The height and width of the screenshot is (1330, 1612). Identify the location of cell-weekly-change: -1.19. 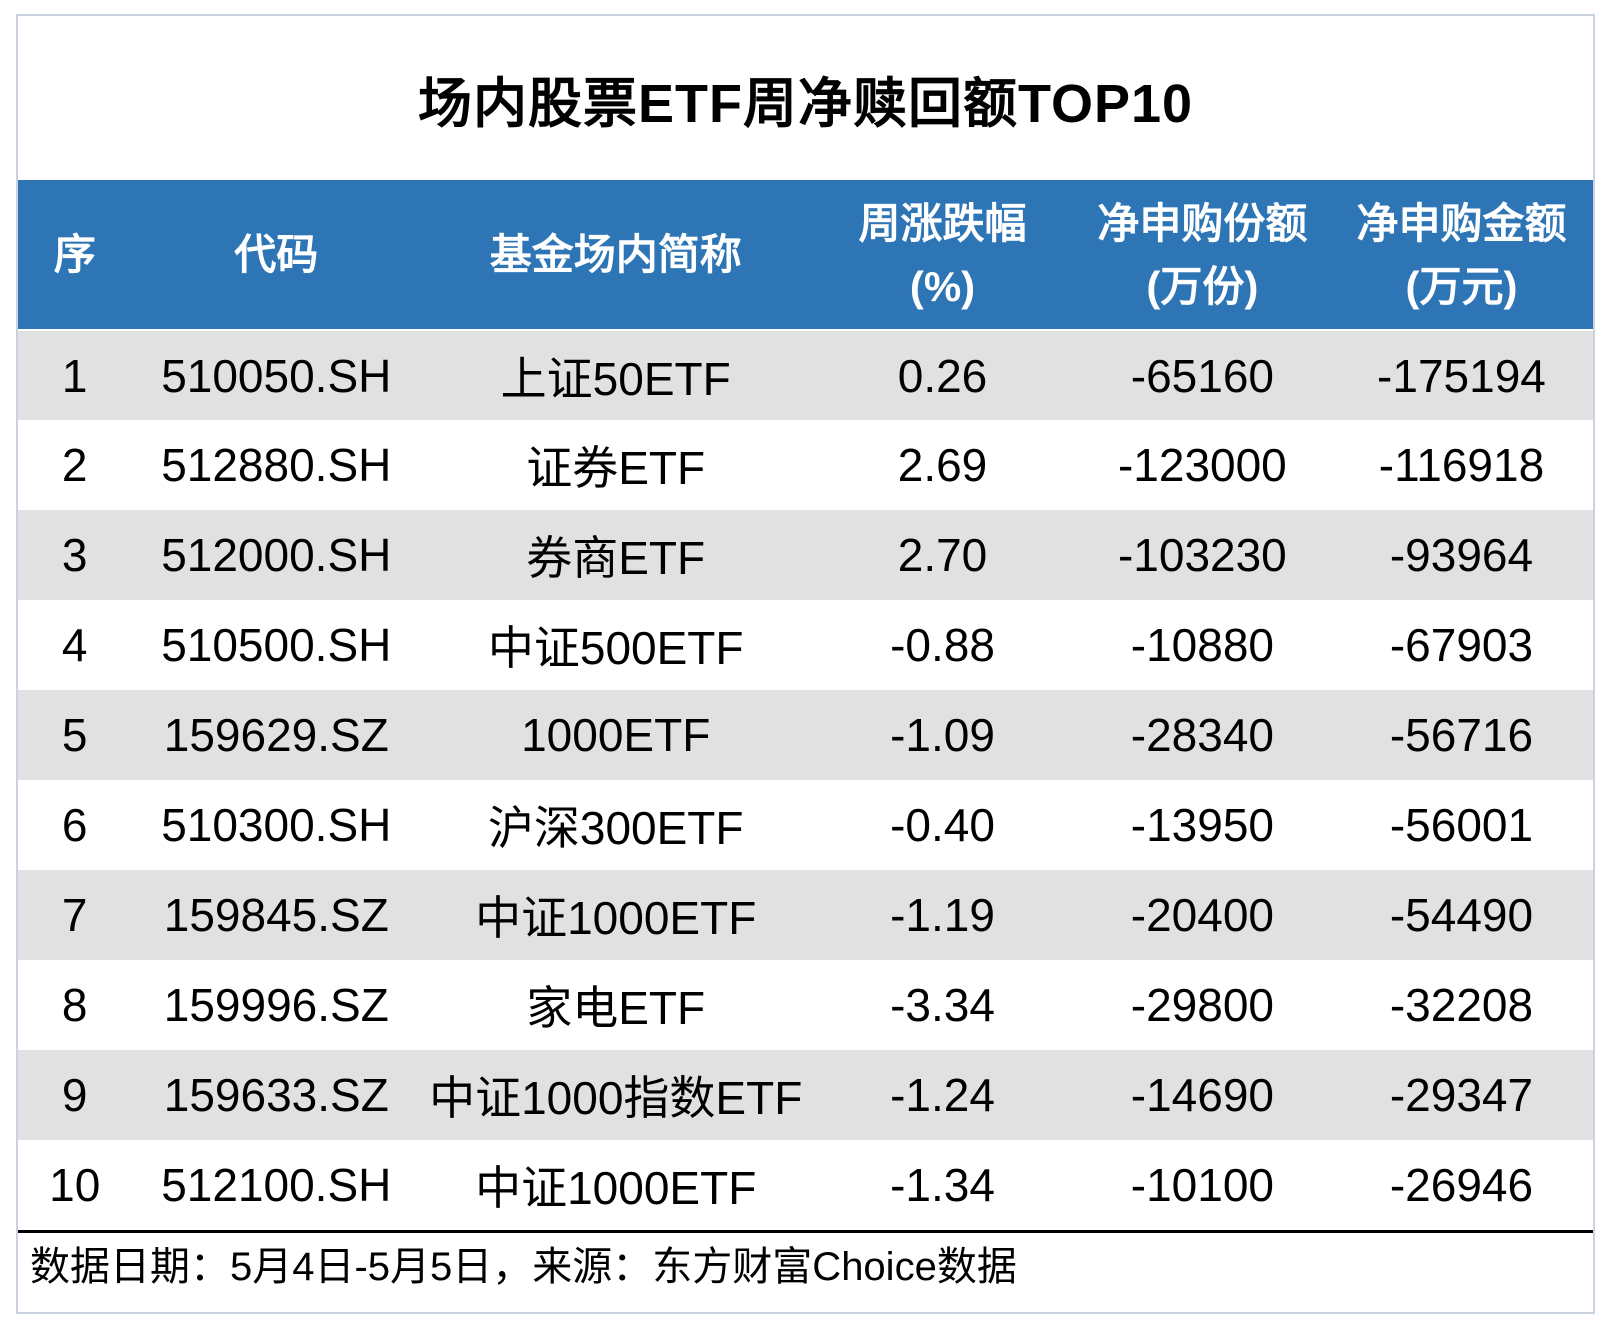
(942, 915).